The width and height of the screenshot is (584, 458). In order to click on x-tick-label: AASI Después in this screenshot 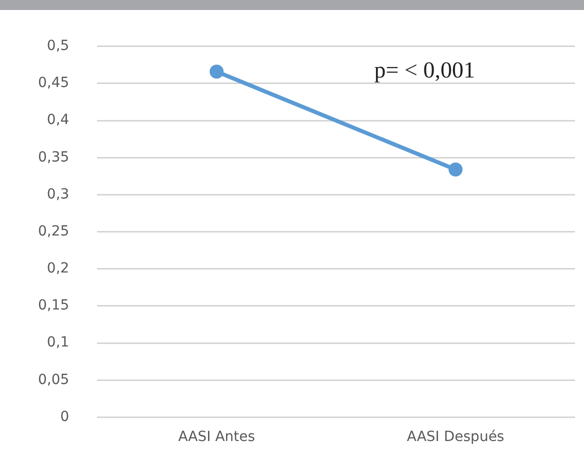, I will do `click(455, 437)`.